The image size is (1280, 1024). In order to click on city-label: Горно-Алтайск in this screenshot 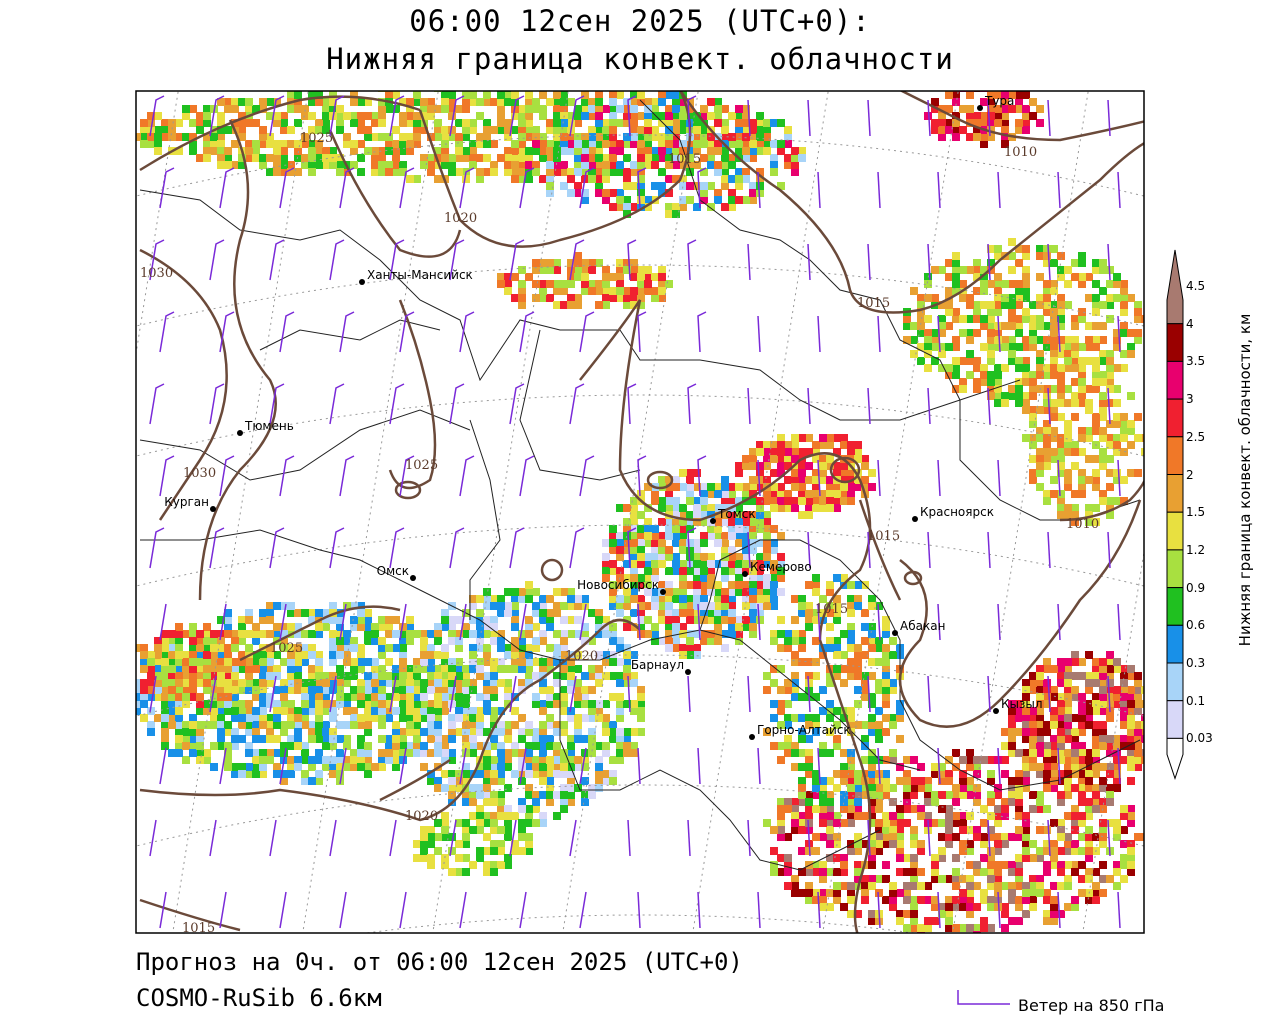, I will do `click(804, 730)`.